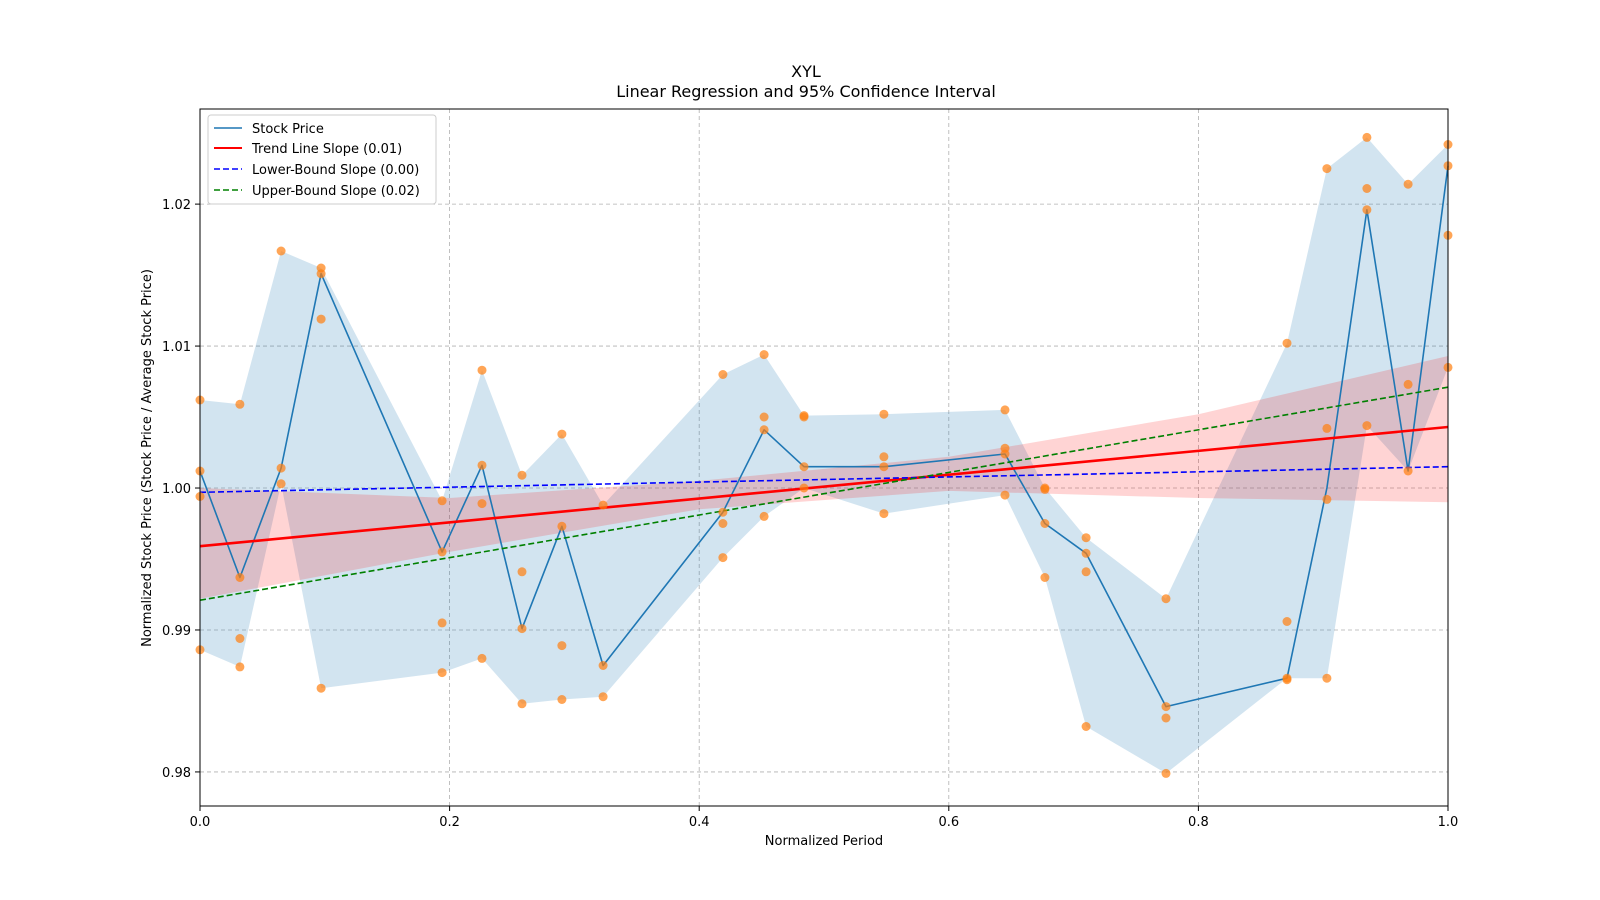 The height and width of the screenshot is (900, 1600). What do you see at coordinates (176, 205) in the screenshot?
I see `y-tick-label: 1.02` at bounding box center [176, 205].